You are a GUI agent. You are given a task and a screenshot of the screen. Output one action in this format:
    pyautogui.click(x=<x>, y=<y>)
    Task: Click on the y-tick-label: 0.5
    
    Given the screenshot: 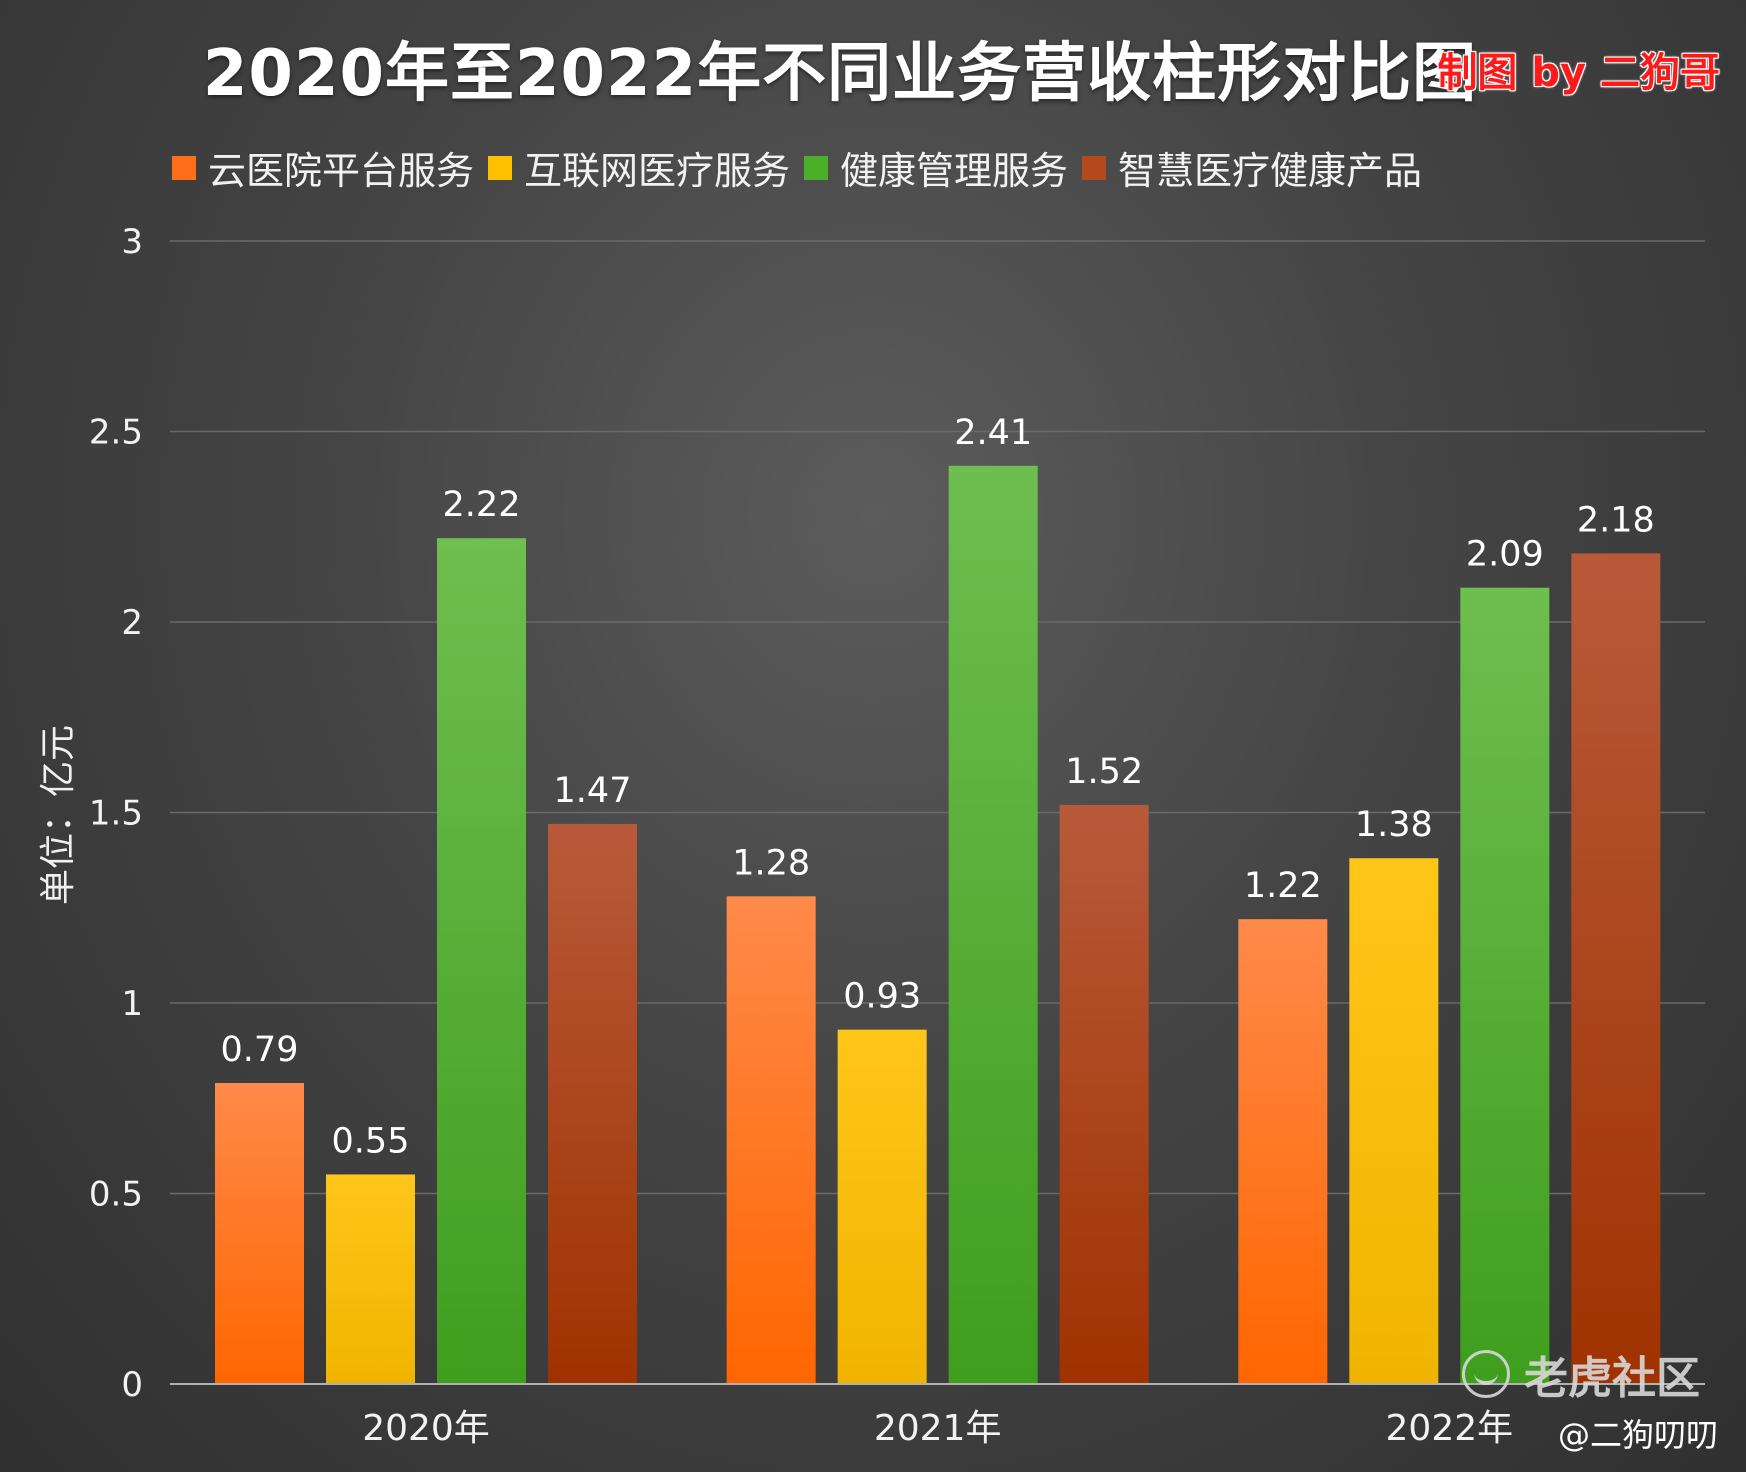 What is the action you would take?
    pyautogui.click(x=116, y=1195)
    